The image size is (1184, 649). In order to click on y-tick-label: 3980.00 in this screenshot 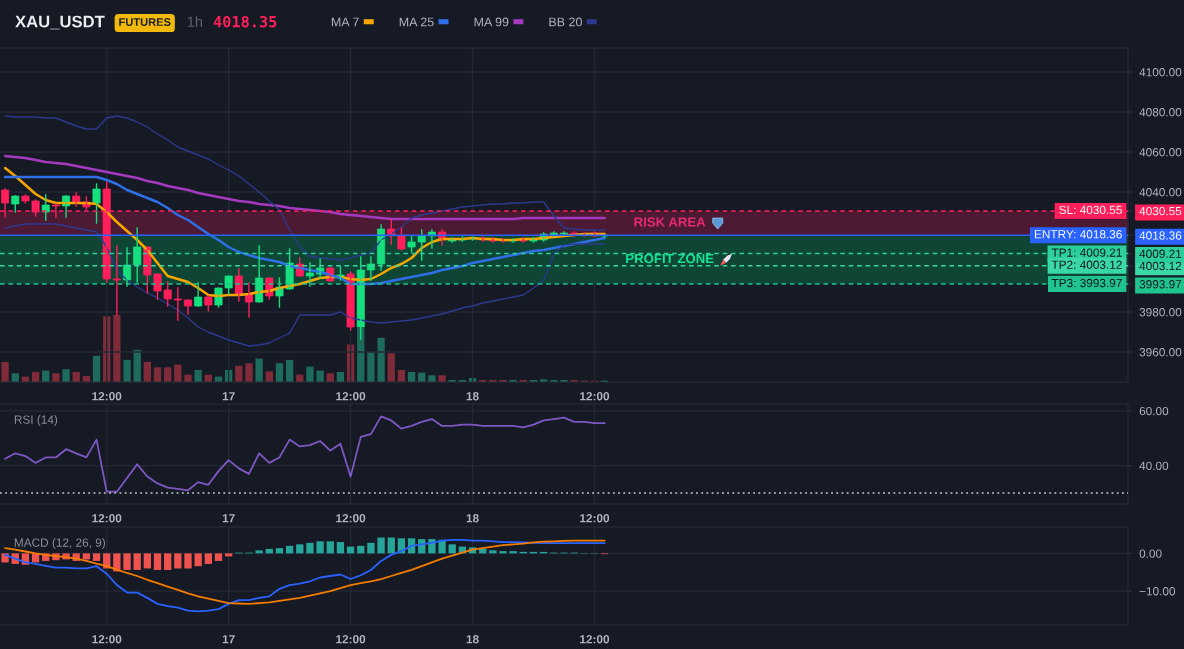, I will do `click(1160, 312)`.